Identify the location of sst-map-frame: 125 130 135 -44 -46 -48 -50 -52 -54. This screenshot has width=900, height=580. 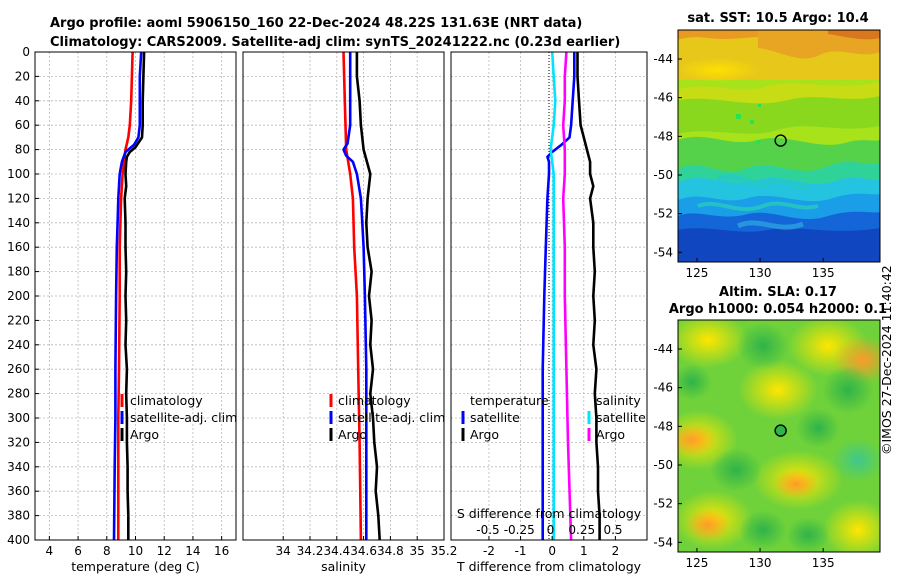
(767, 154).